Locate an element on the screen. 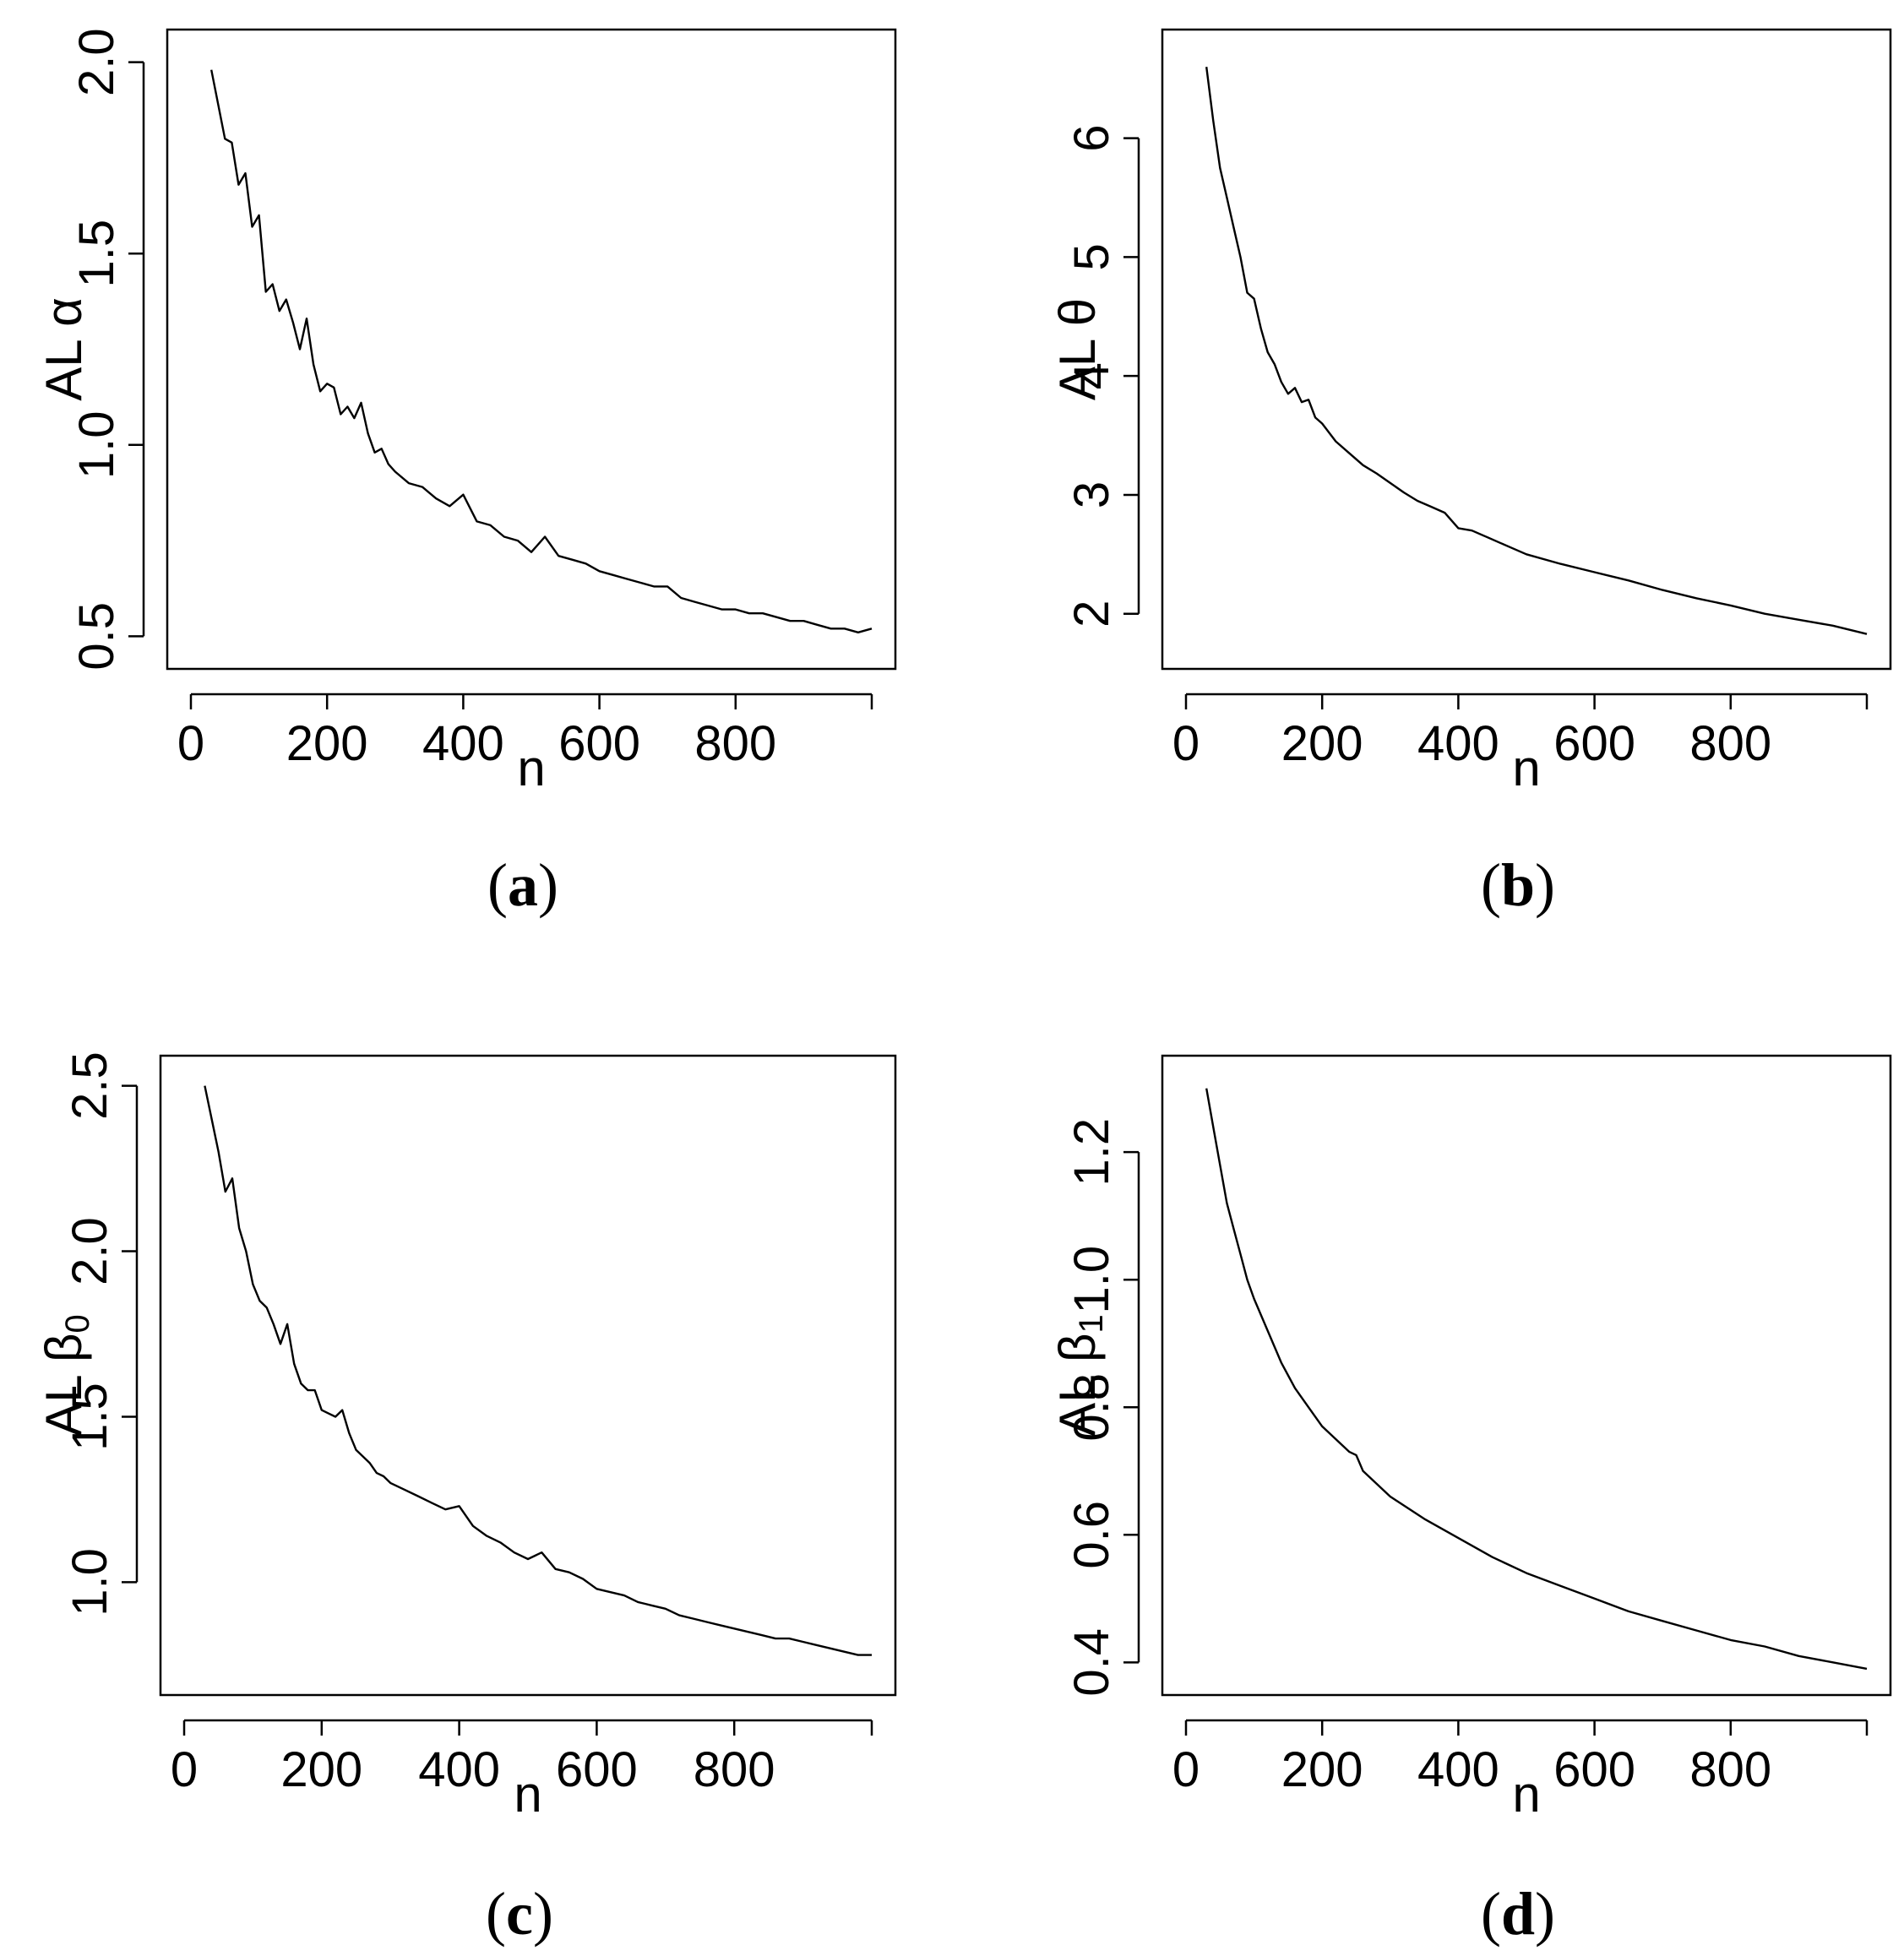  panel-caption: (c) is located at coordinates (520, 1914).